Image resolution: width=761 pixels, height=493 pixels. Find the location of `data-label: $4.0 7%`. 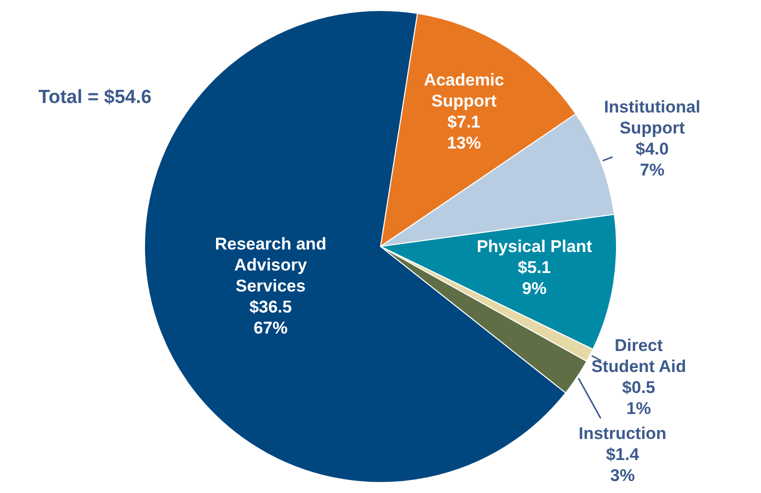

data-label: $4.0 7% is located at coordinates (652, 160).